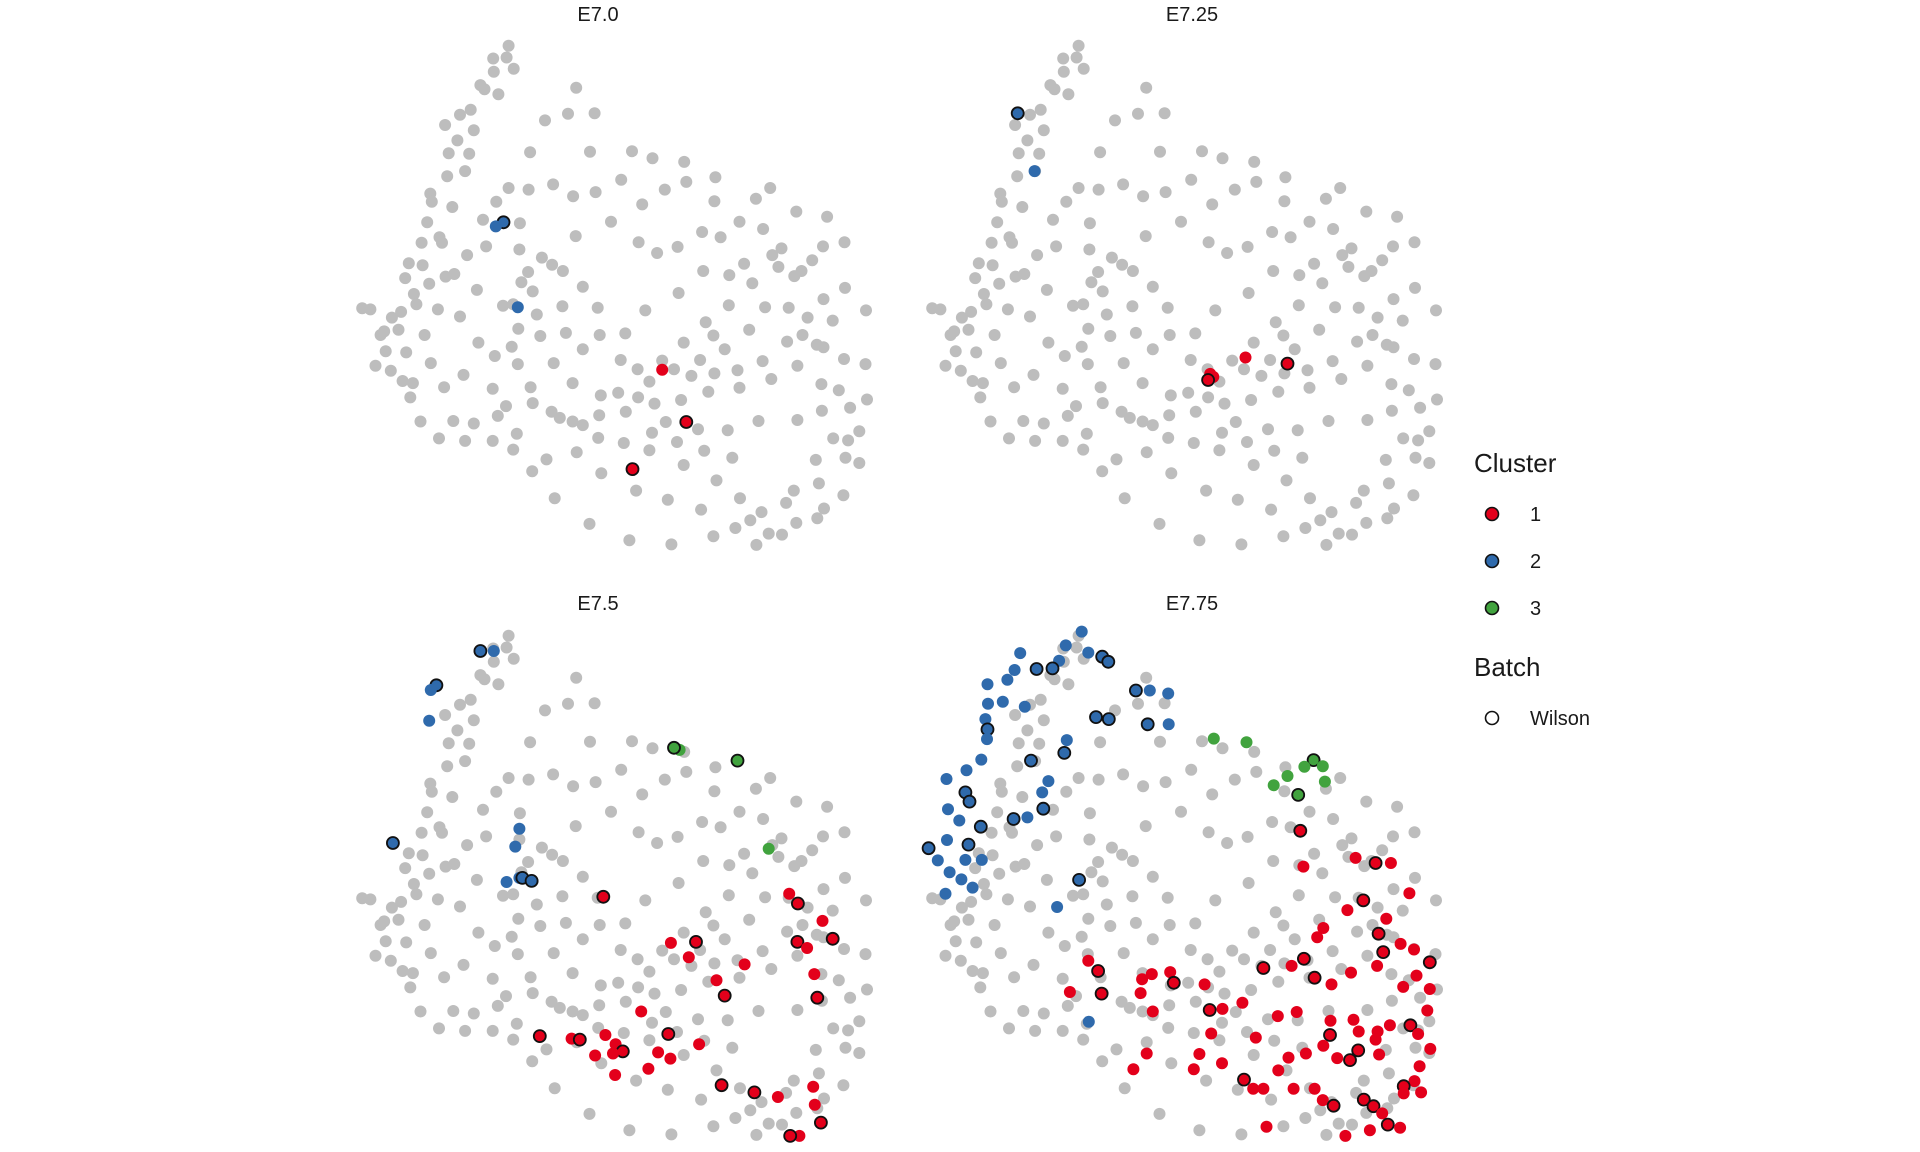 This screenshot has width=1920, height=1152. What do you see at coordinates (597, 604) in the screenshot?
I see `facet-title-e7-5: E7.5` at bounding box center [597, 604].